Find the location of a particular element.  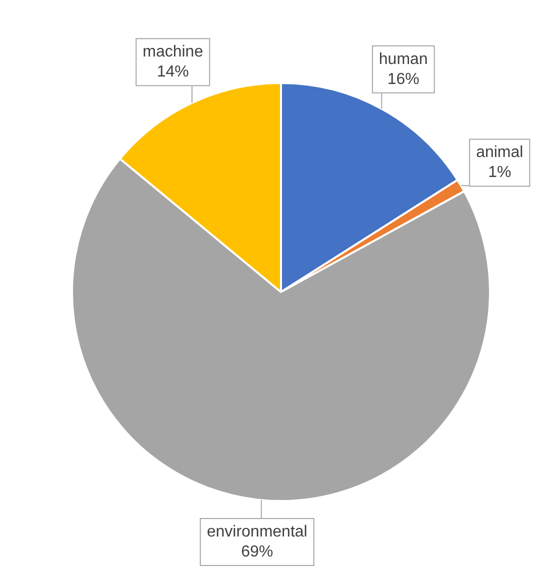

slice-label: human is located at coordinates (403, 59).